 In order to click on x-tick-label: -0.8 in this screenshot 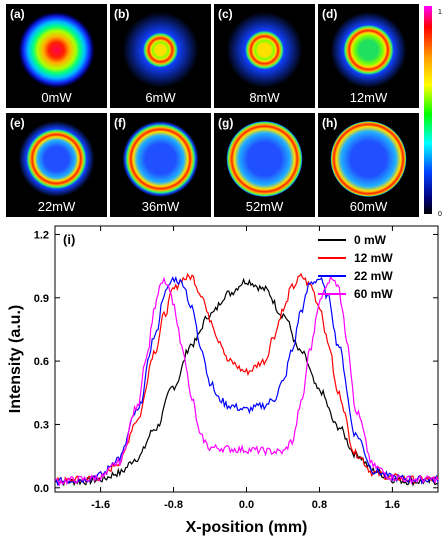, I will do `click(173, 505)`.